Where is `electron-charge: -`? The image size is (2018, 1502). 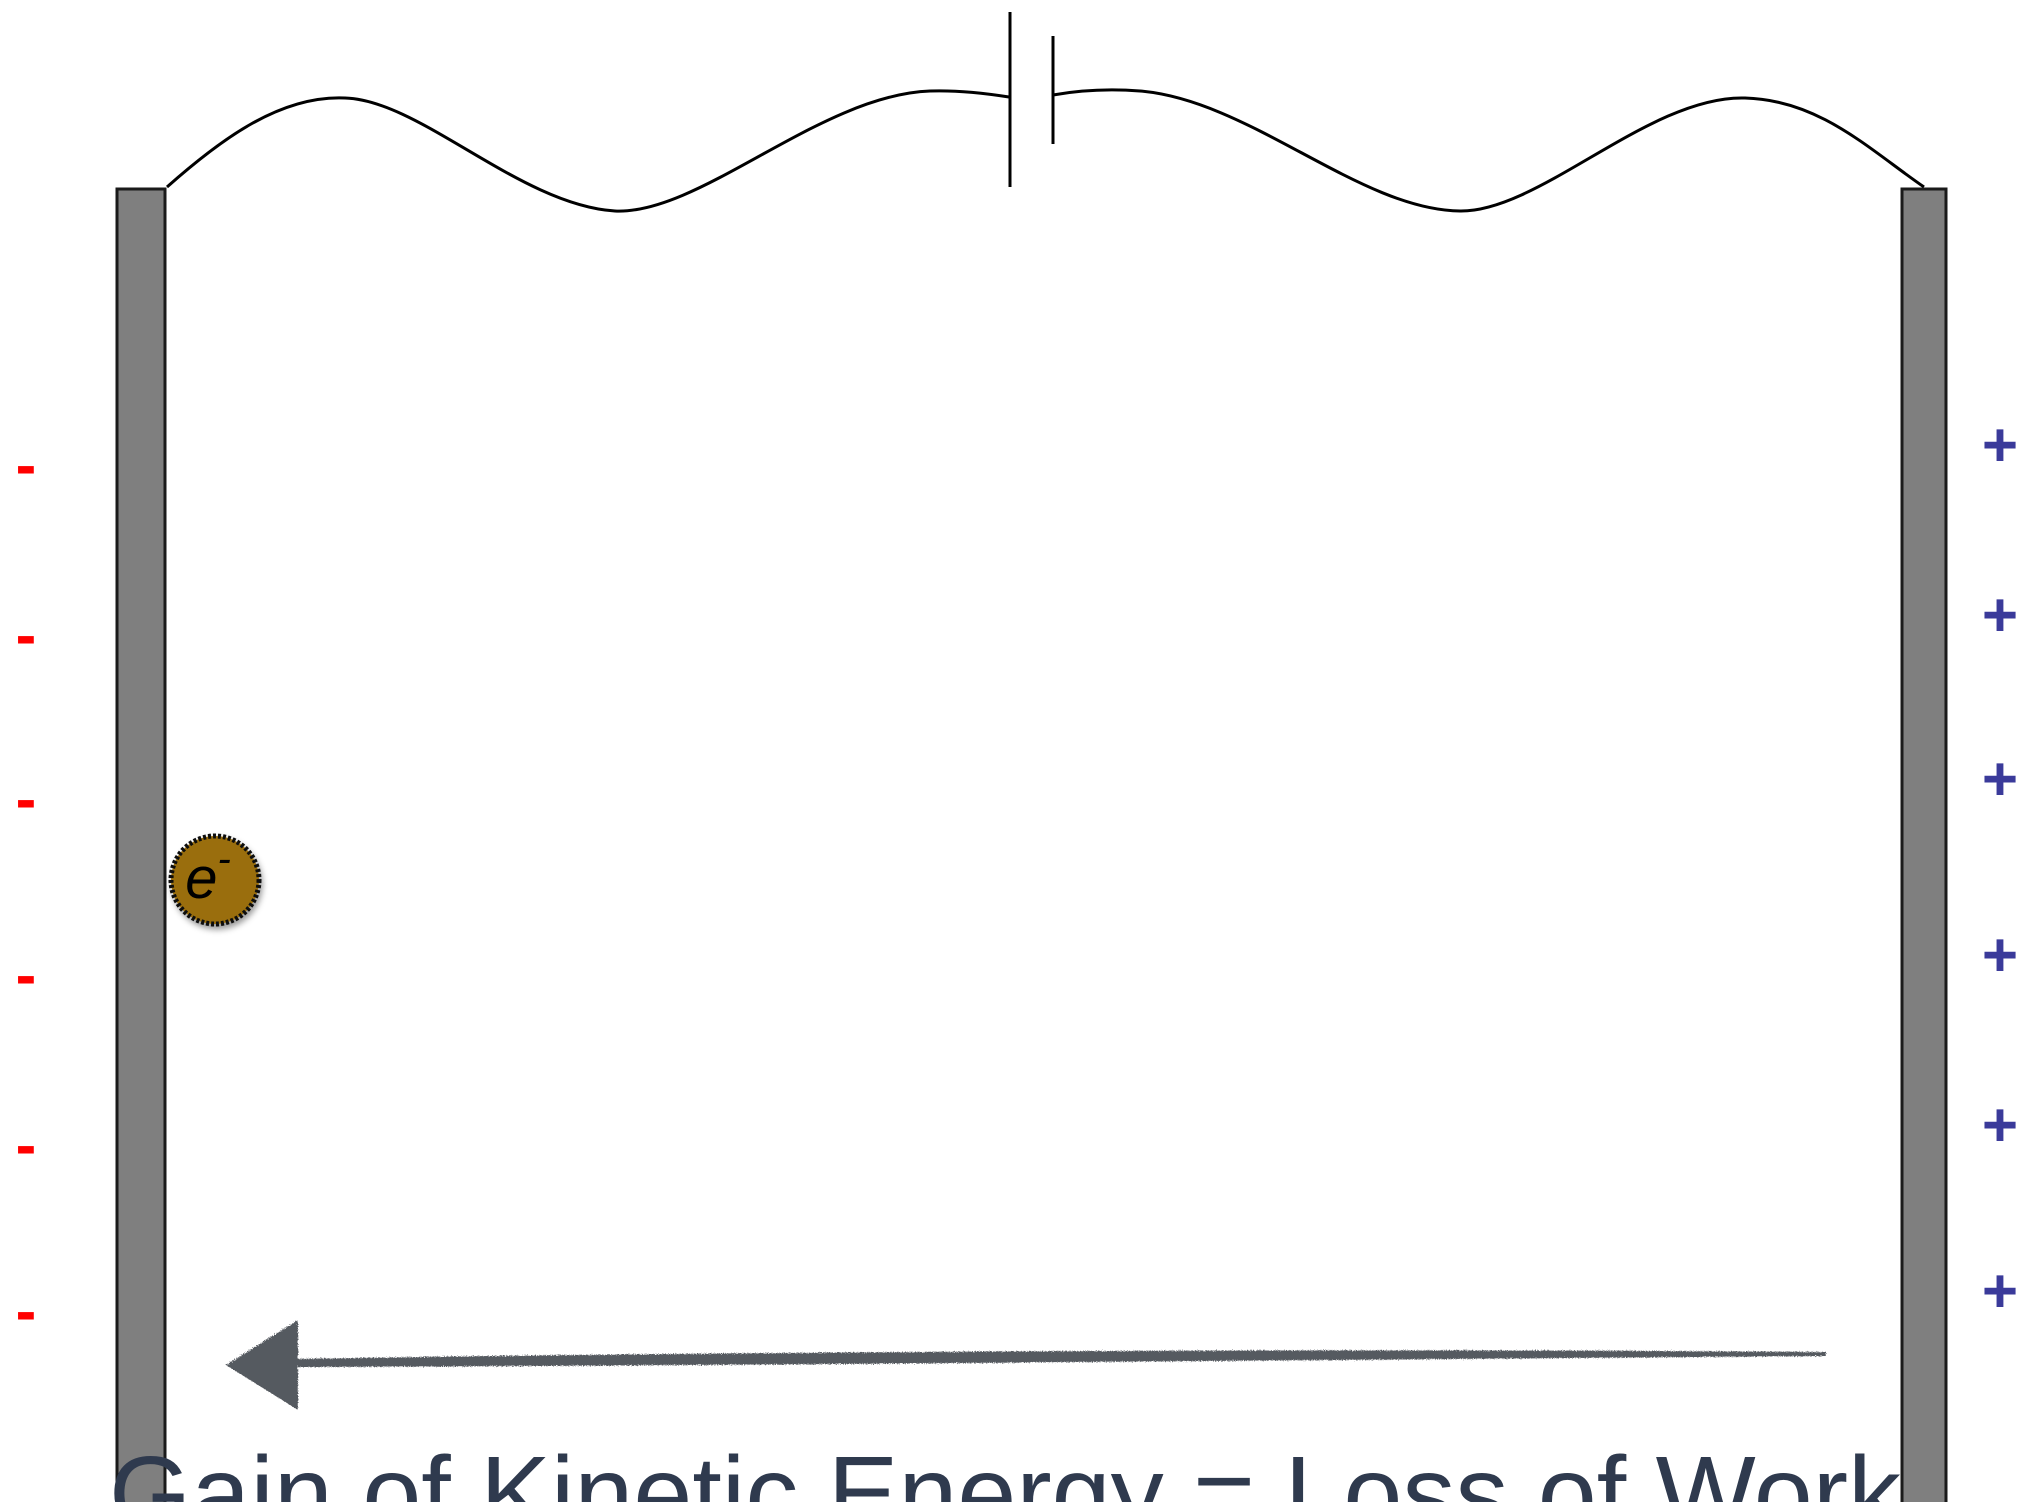
electron-charge: - is located at coordinates (223, 859).